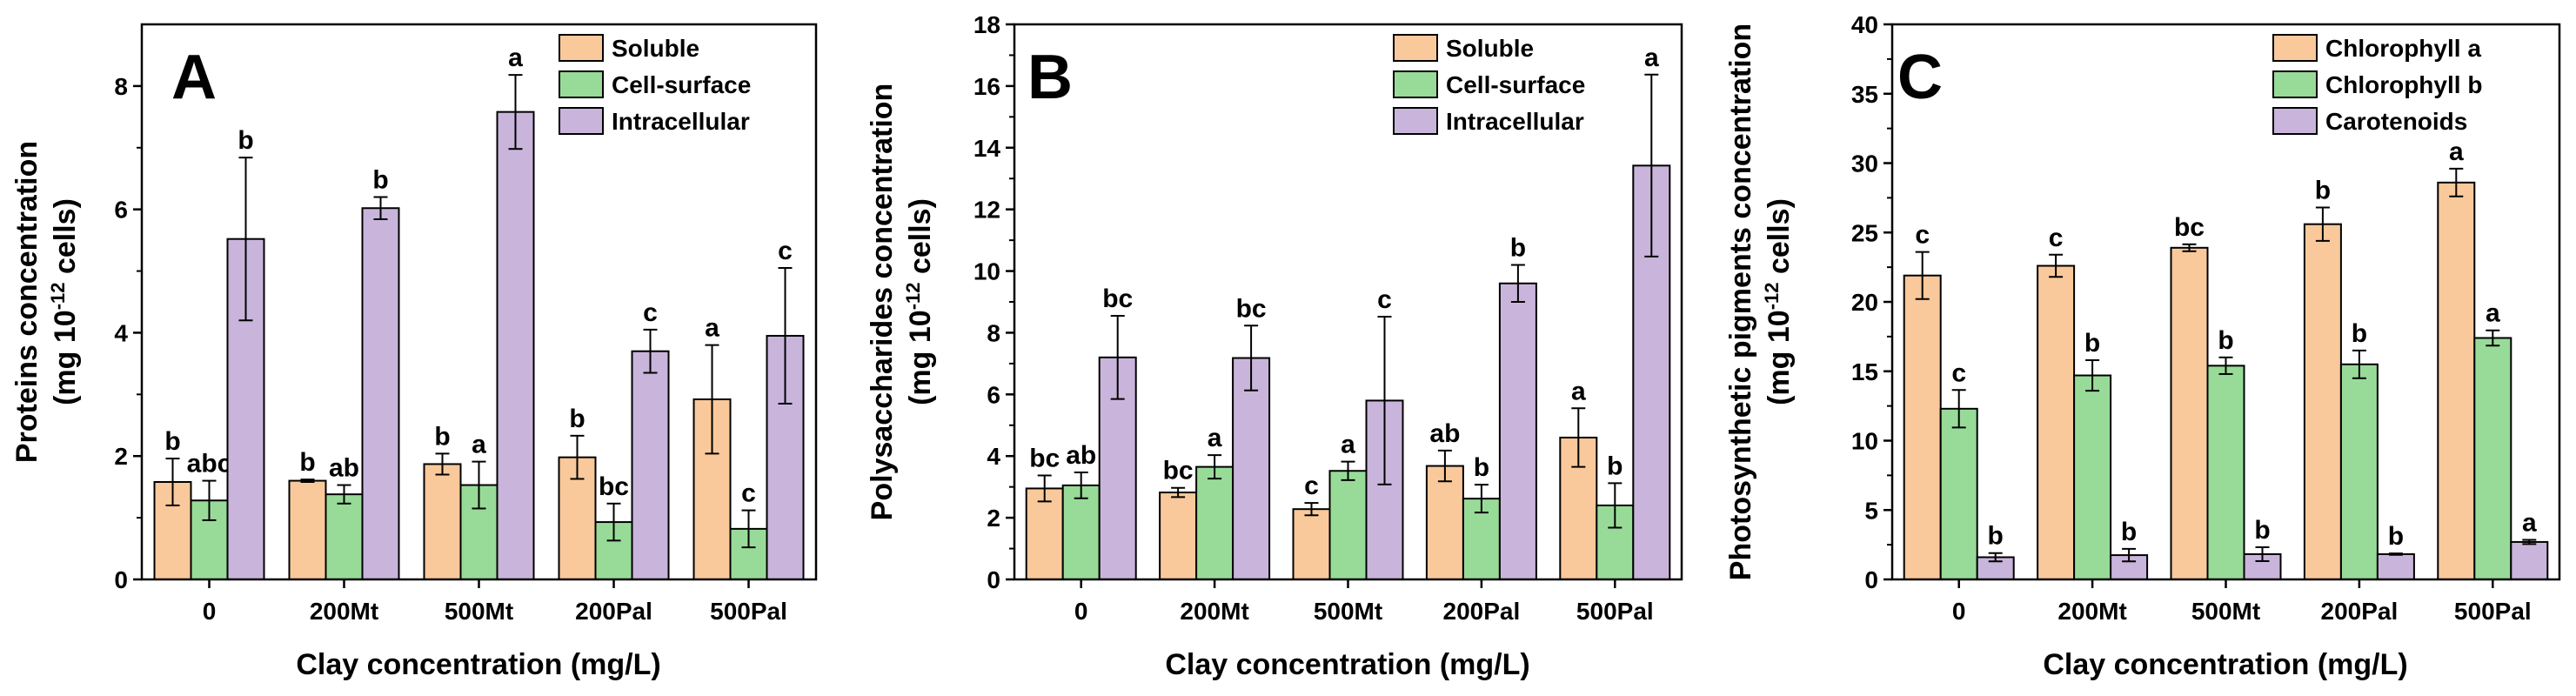 The width and height of the screenshot is (2576, 696). I want to click on legend-label: Intracellular, so click(1515, 121).